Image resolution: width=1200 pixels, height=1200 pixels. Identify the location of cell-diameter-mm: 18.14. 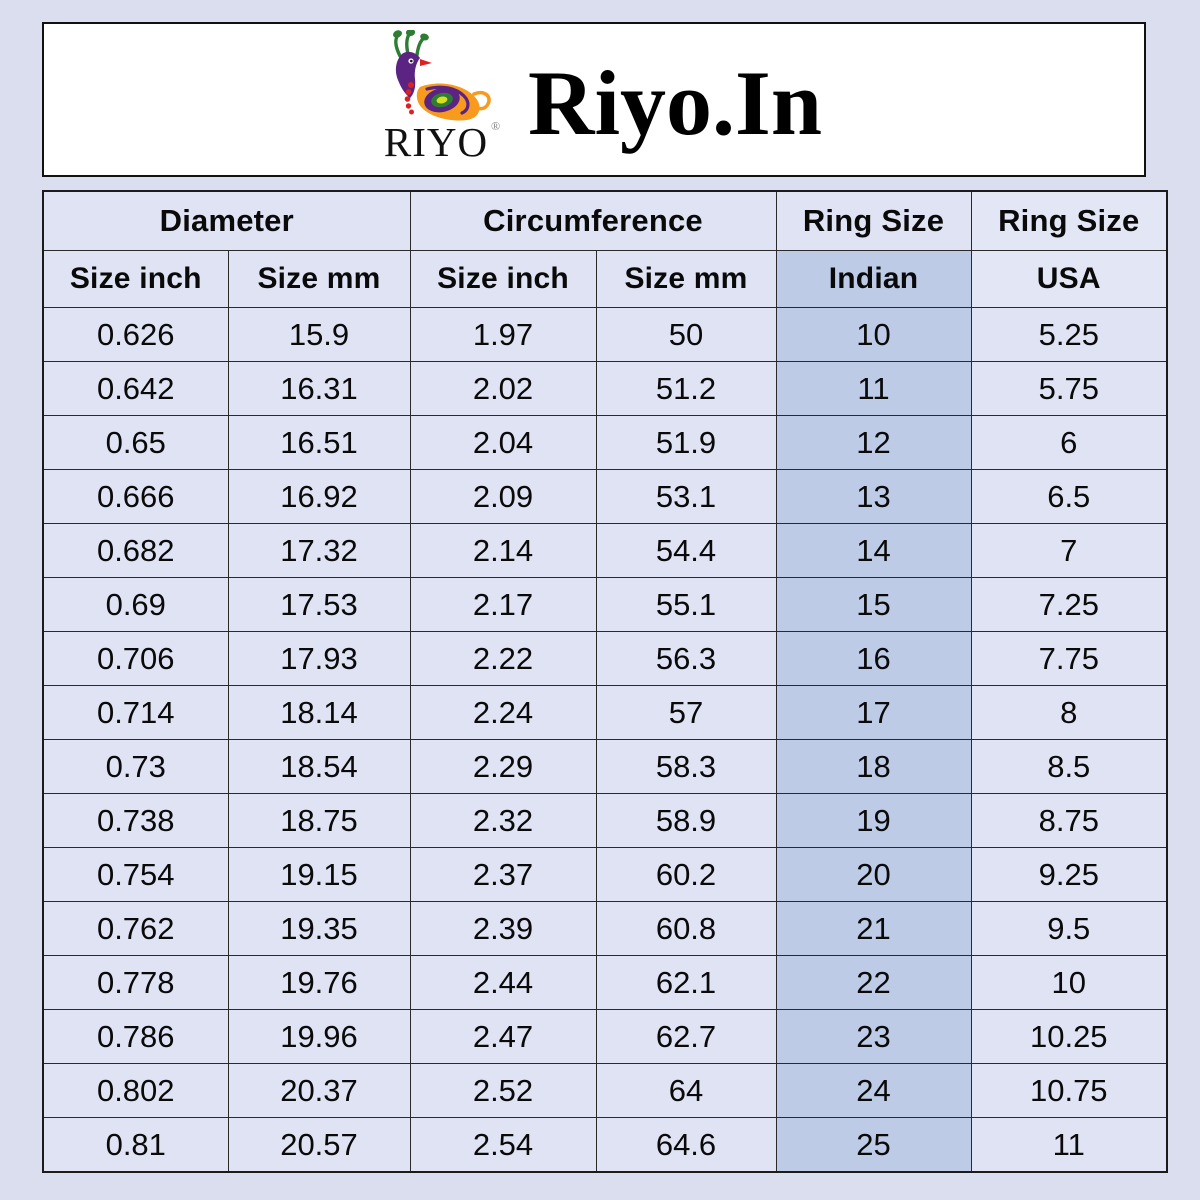
(319, 712).